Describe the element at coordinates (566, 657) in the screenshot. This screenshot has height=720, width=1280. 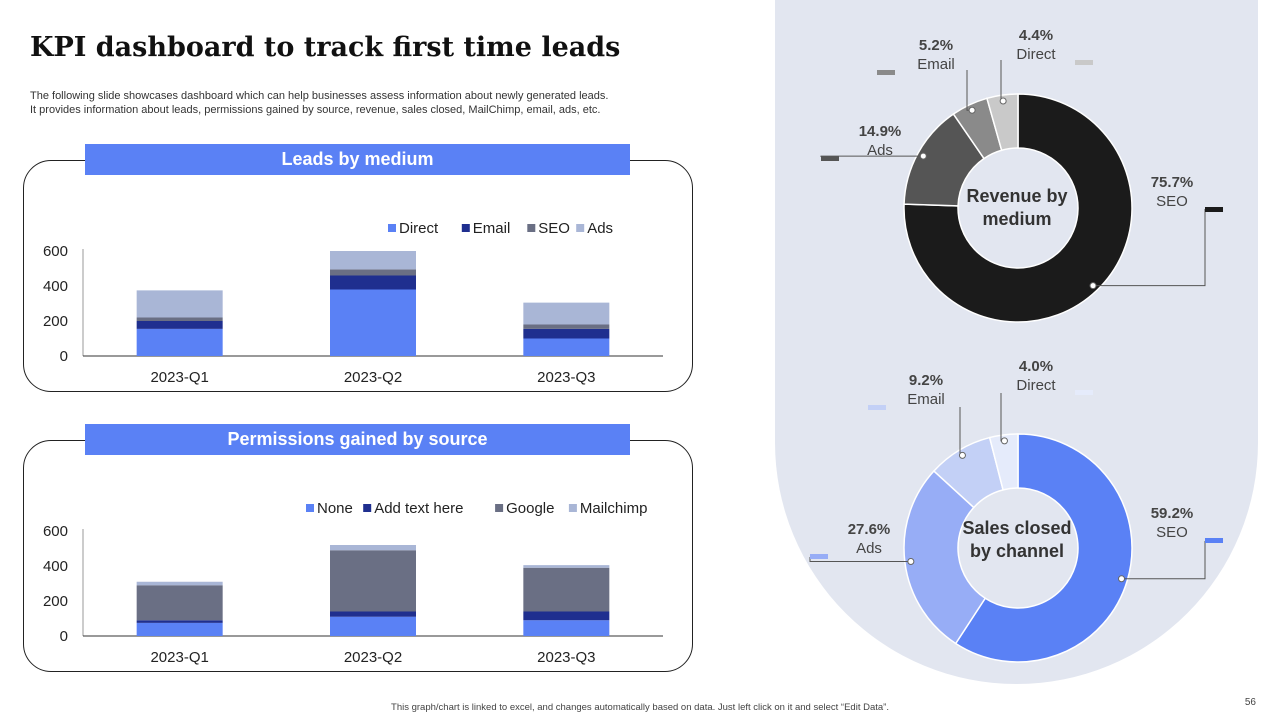
I see `x-tick-label: 2023-Q3` at that location.